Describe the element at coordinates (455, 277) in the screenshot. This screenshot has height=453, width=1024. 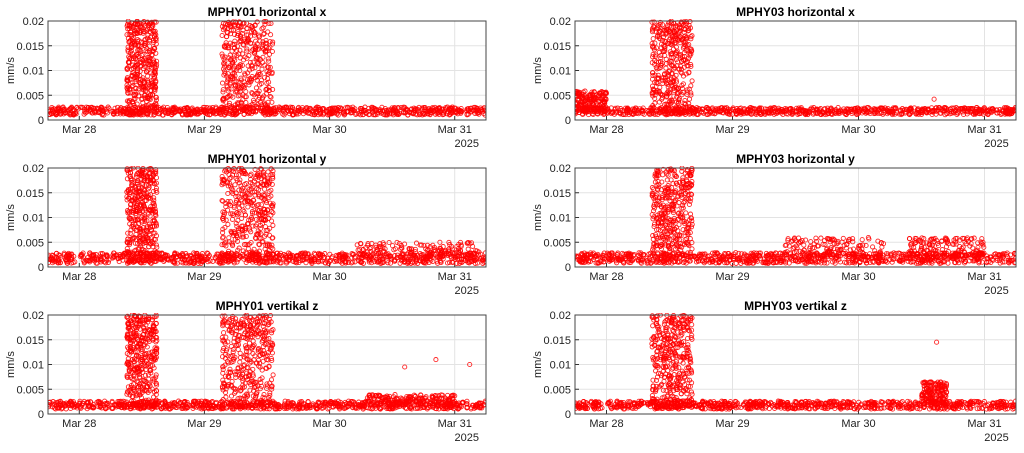
I see `x-tick-label: Mar 31` at that location.